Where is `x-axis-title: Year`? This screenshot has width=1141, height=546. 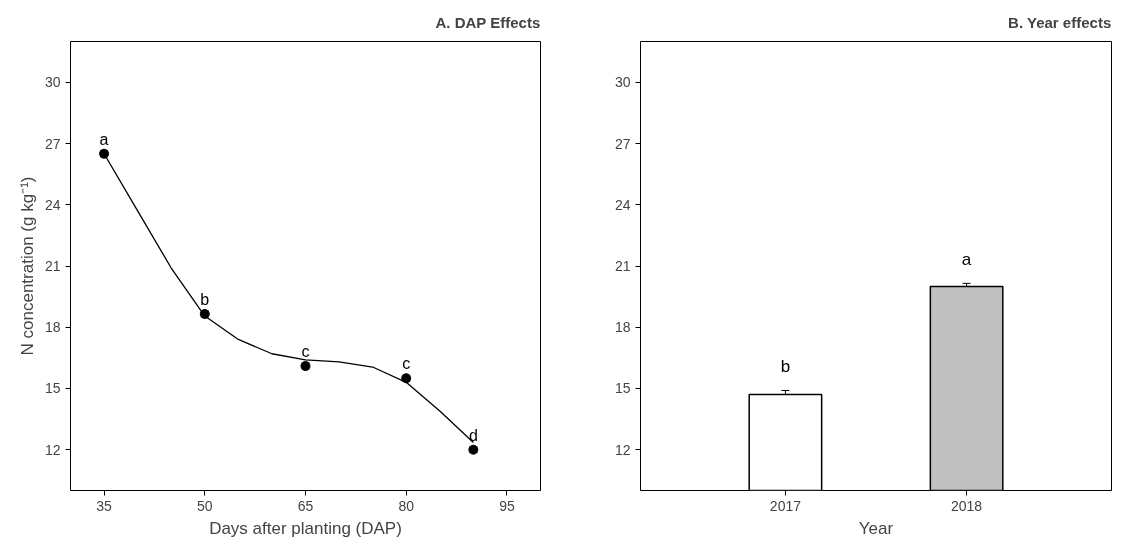
x-axis-title: Year is located at coordinates (876, 528).